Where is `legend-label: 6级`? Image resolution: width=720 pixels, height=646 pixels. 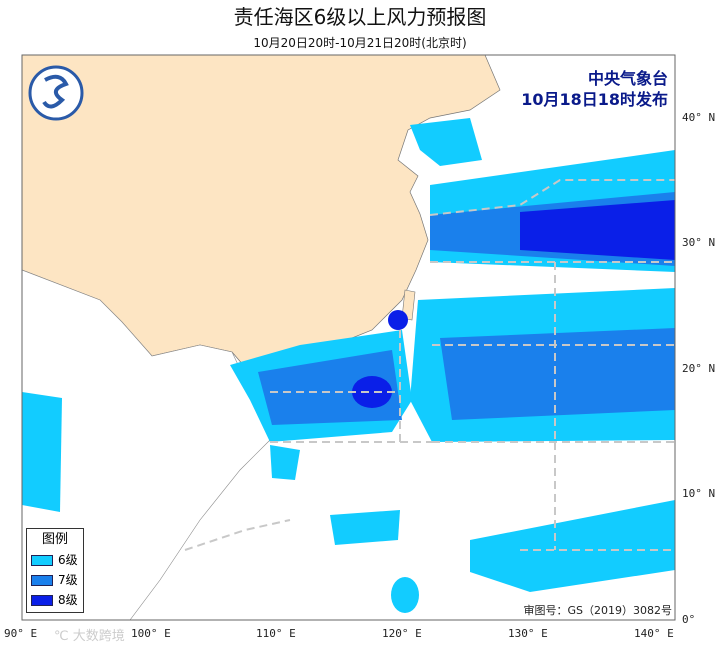
legend-label: 6级 is located at coordinates (68, 560).